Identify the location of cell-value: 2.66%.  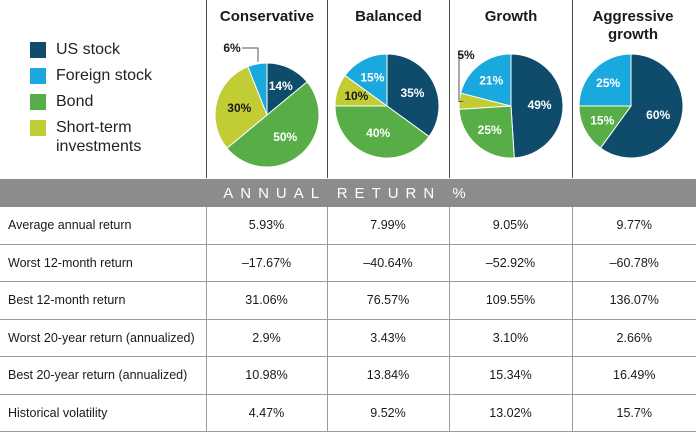
(633, 338).